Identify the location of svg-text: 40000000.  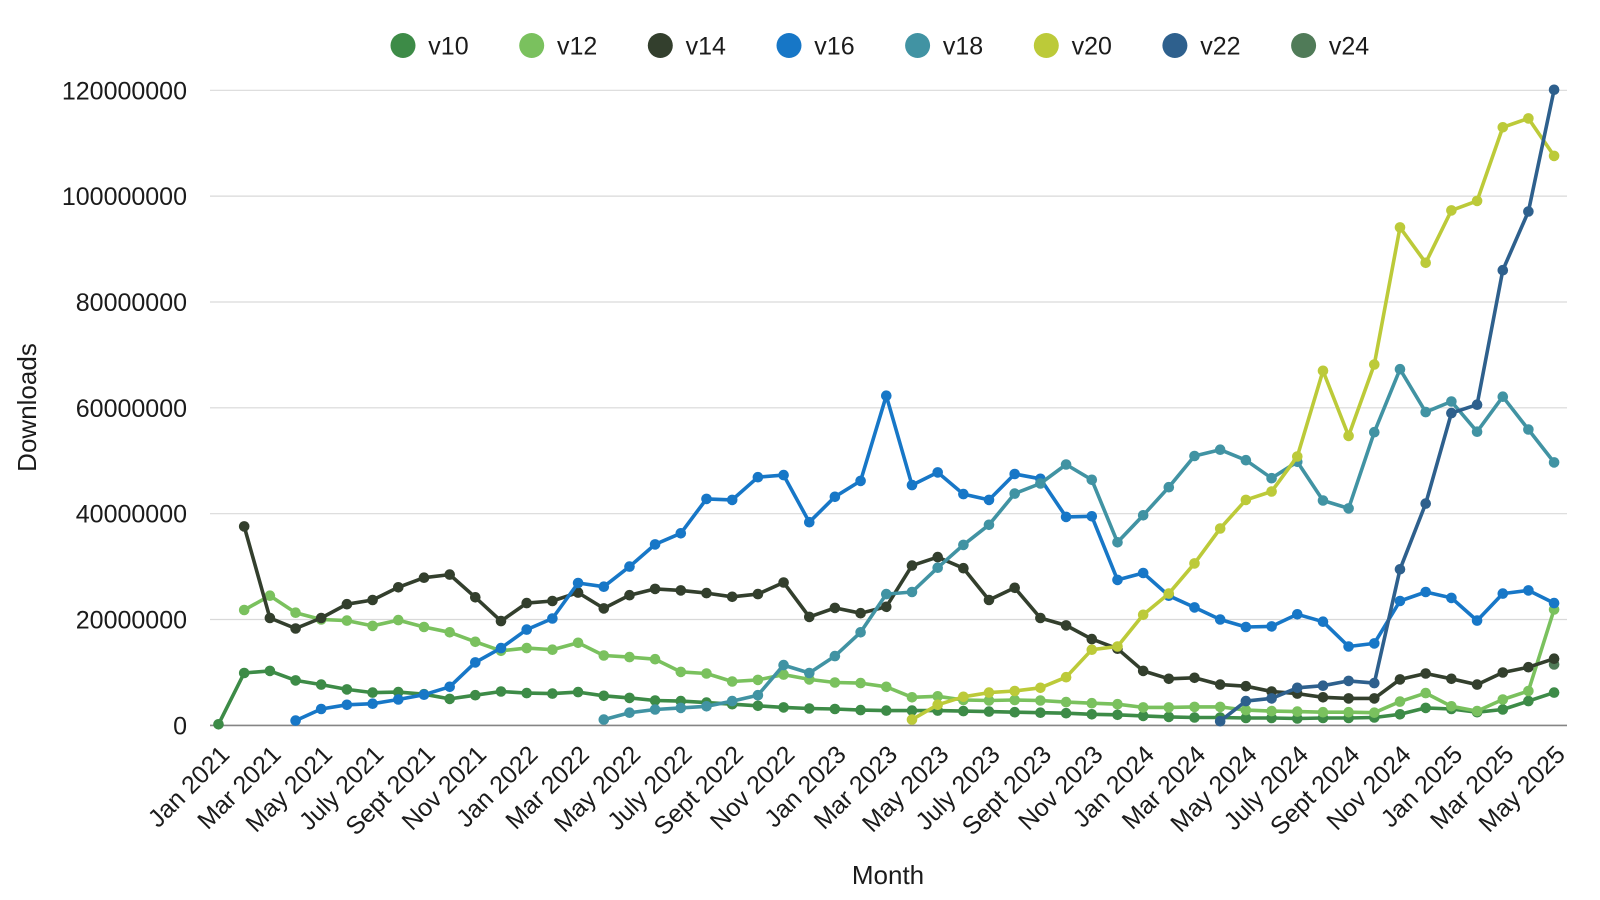
(131, 515).